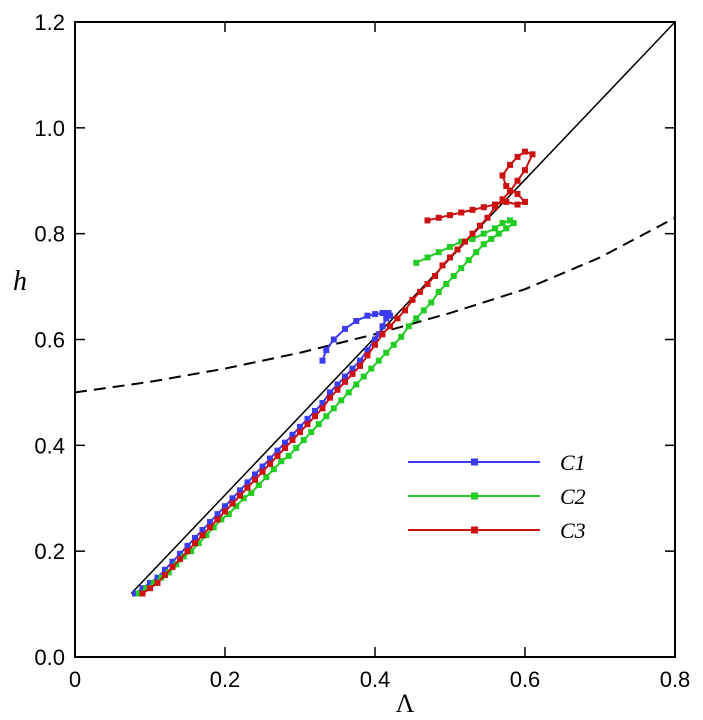 The width and height of the screenshot is (703, 720). I want to click on series-c1, so click(262, 453).